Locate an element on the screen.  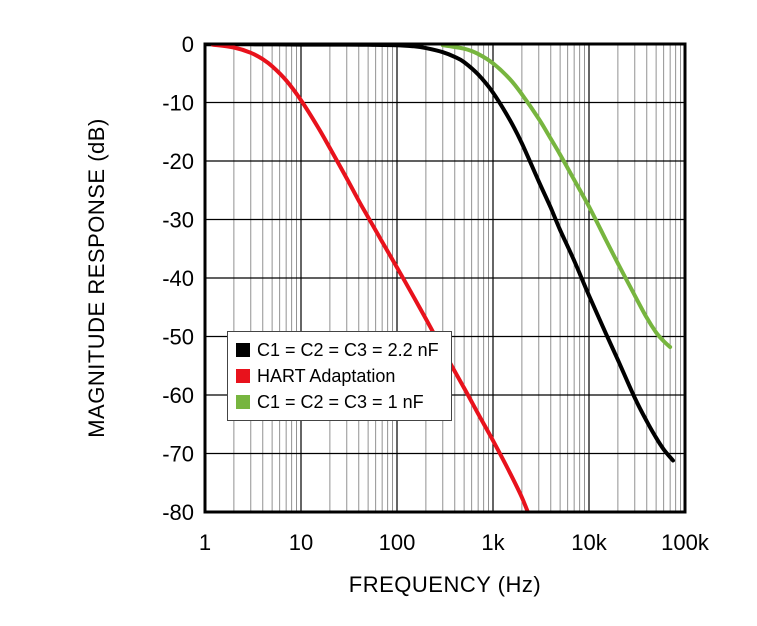
x-tick-label: 1k is located at coordinates (493, 542).